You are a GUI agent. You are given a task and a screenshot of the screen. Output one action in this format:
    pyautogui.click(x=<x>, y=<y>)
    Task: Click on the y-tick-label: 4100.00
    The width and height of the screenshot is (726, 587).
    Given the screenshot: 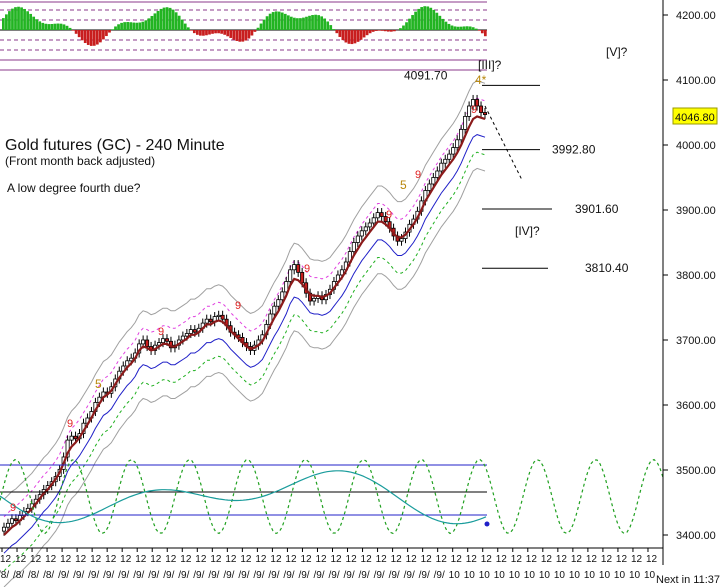 What is the action you would take?
    pyautogui.click(x=696, y=81)
    